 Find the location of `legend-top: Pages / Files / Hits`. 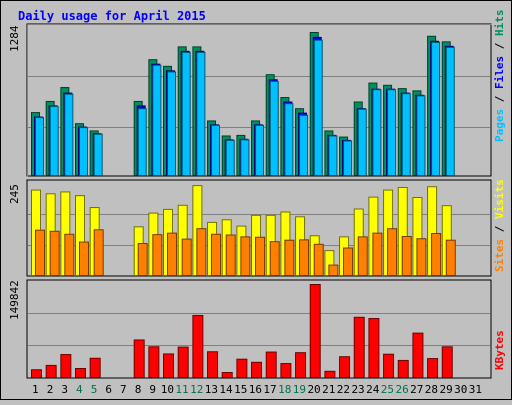

legend-top: Pages / Files / Hits is located at coordinates (499, 76).